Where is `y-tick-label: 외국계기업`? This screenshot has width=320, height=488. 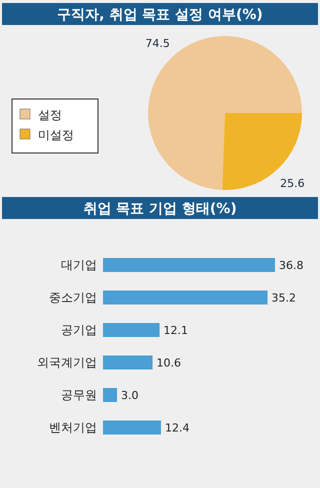 y-tick-label: 외국계기업 is located at coordinates (67, 363).